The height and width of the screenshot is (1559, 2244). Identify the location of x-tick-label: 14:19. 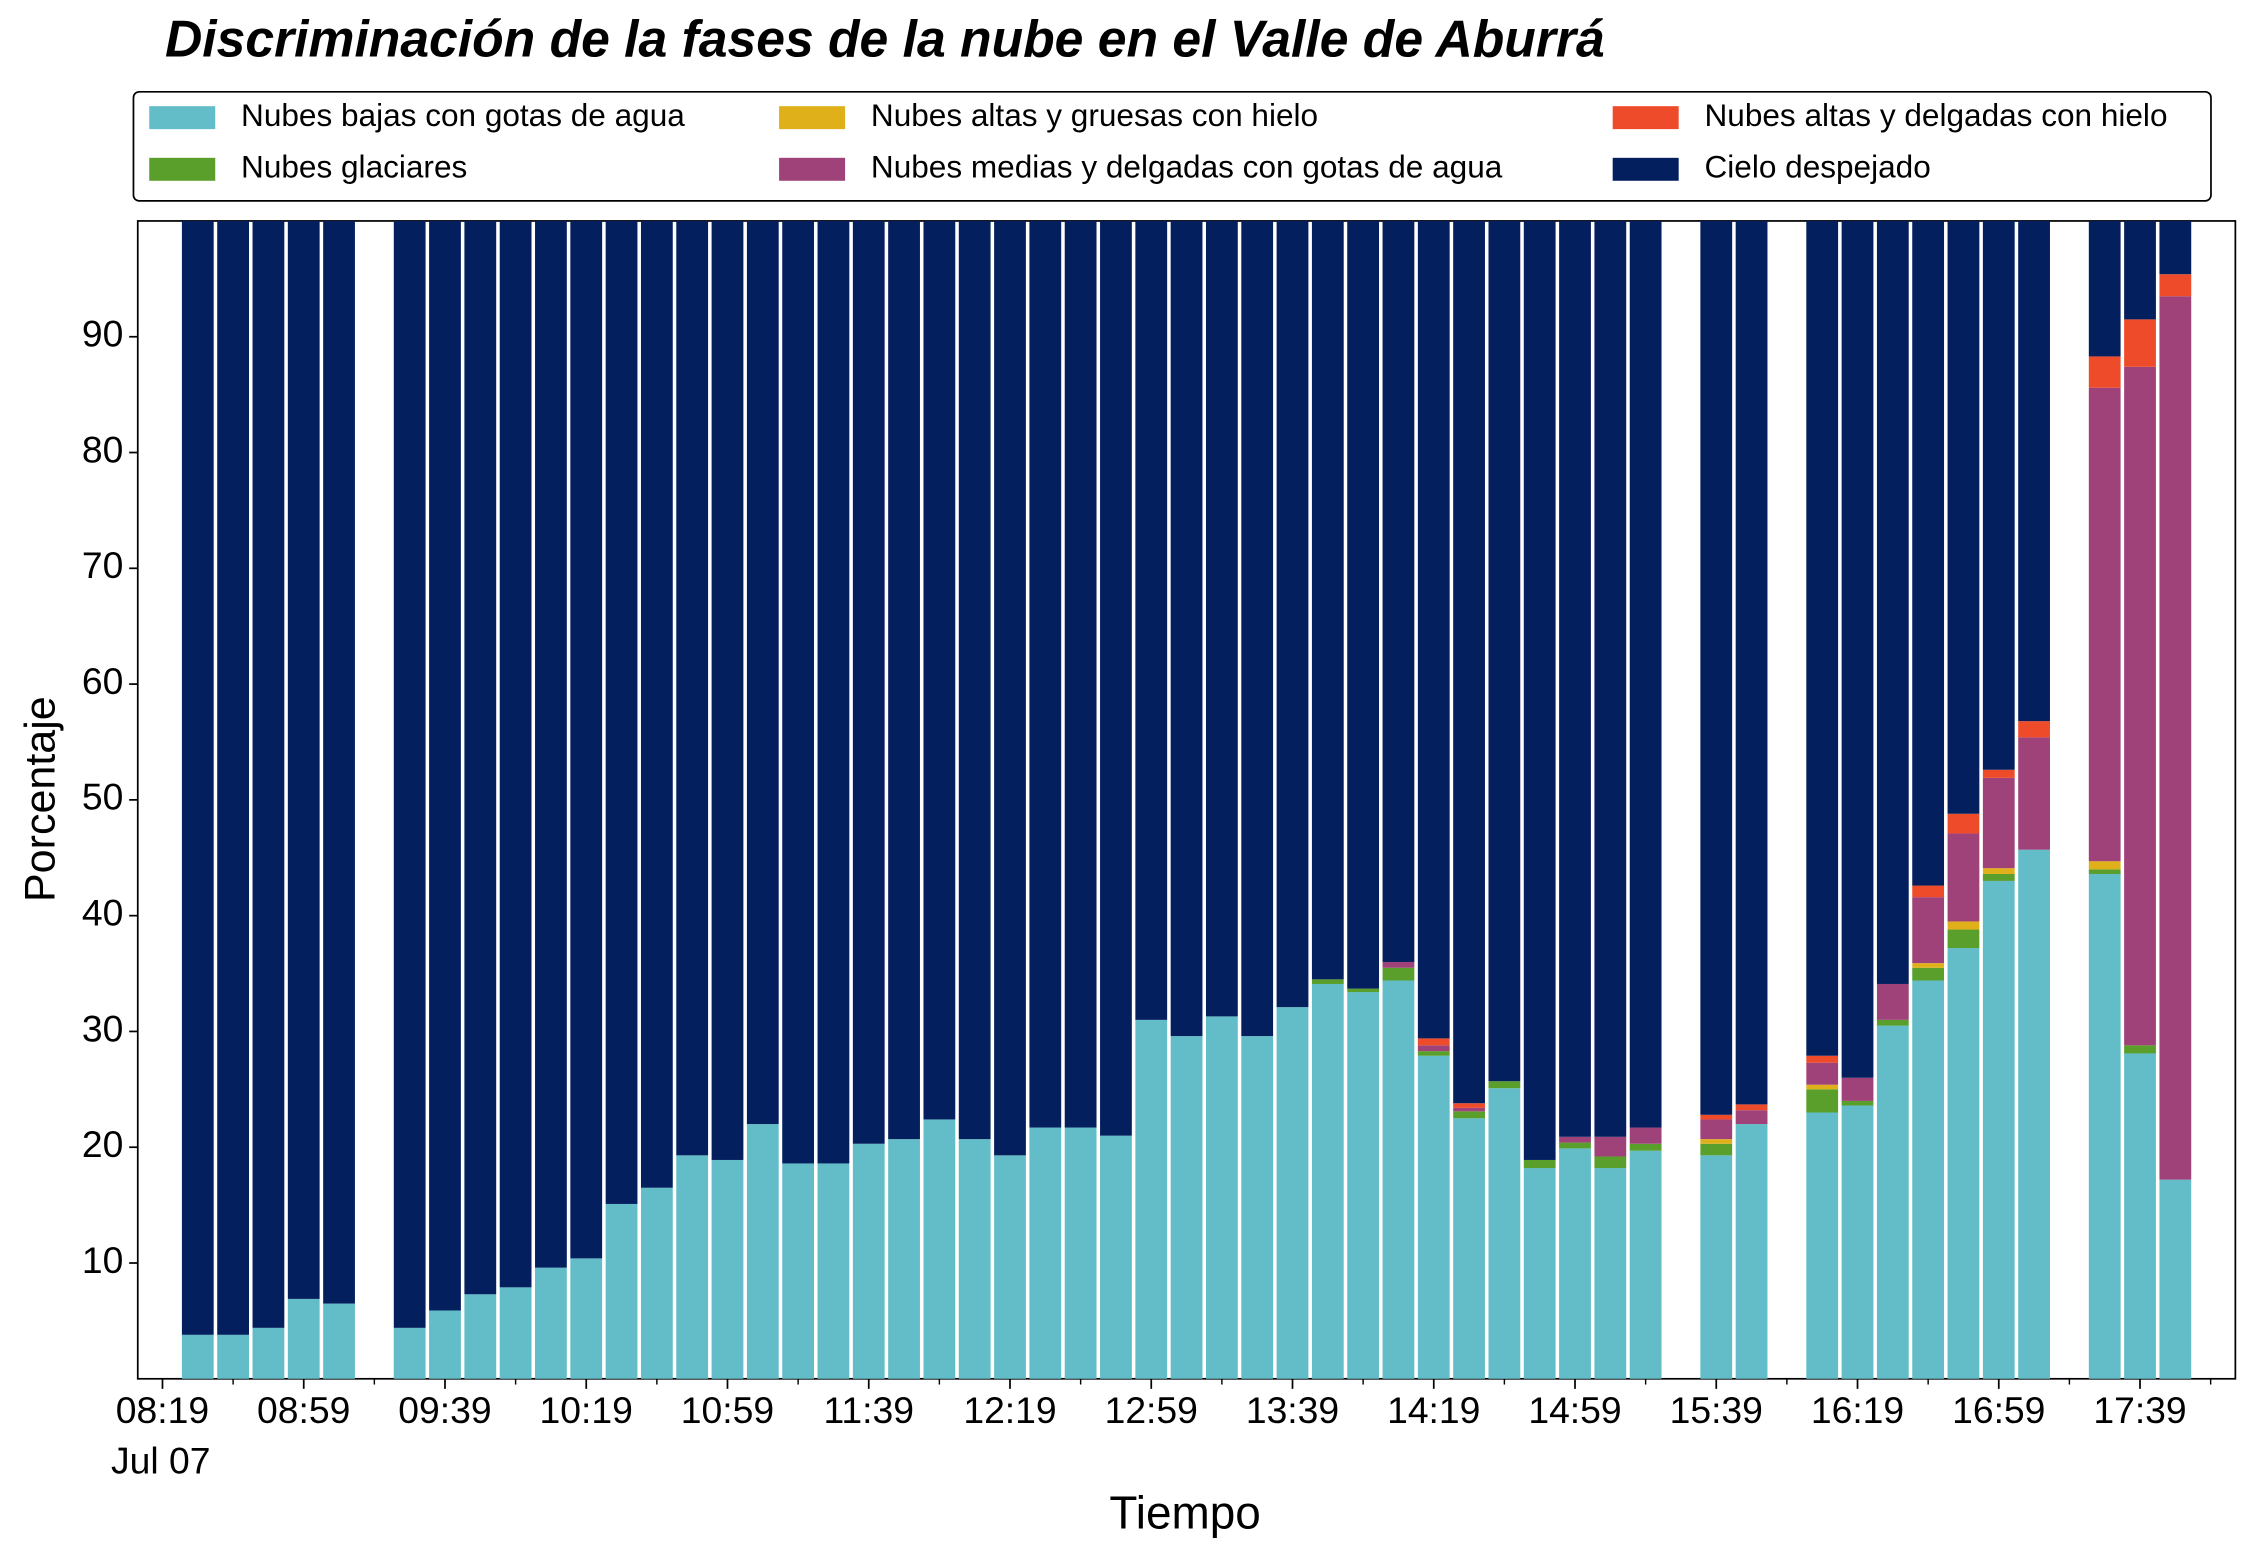
(1433, 1410).